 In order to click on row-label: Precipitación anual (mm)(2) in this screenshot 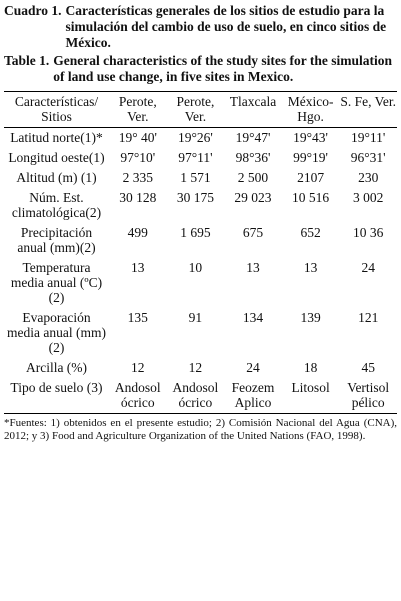, I will do `click(56, 240)`.